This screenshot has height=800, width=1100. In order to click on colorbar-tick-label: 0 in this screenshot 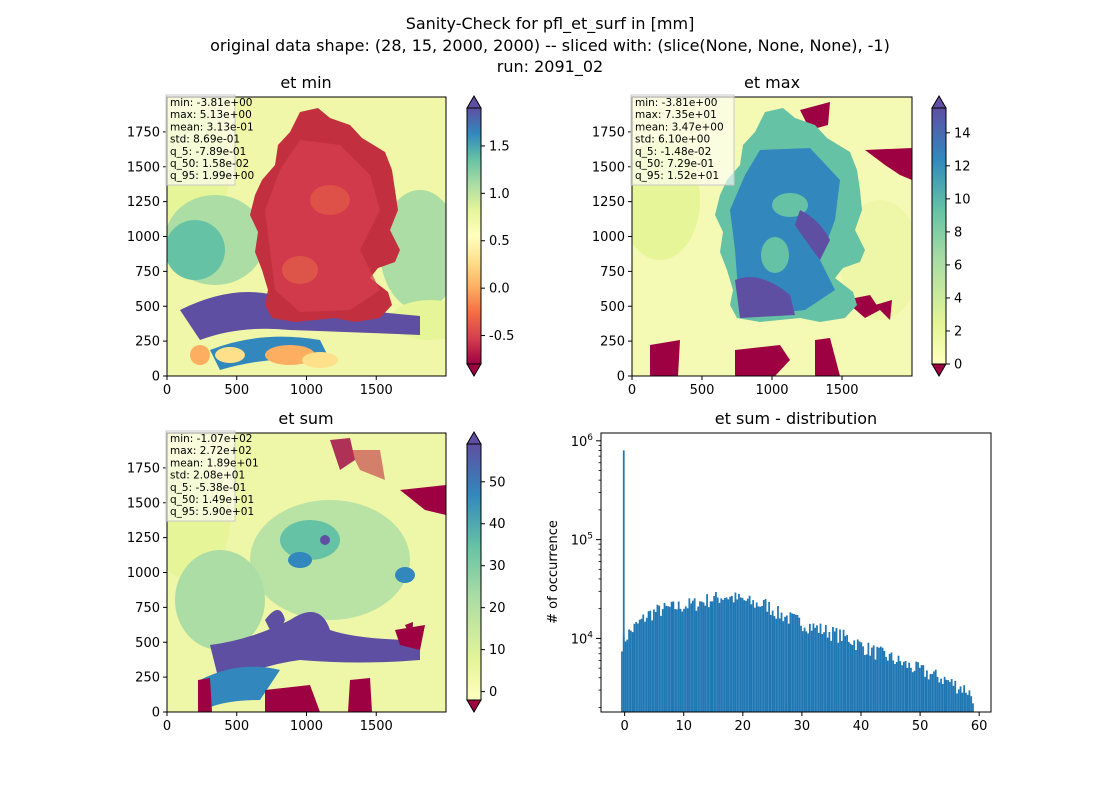, I will do `click(493, 692)`.